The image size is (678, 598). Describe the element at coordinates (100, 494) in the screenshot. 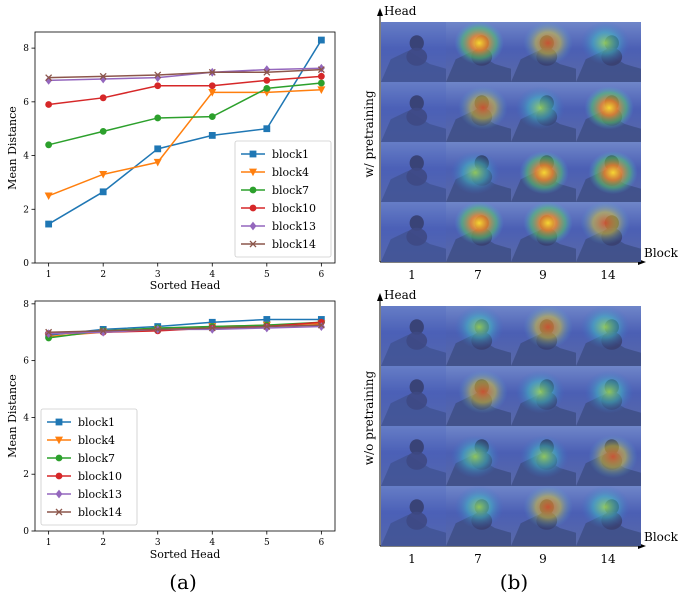

I see `legend-entry-block13: block13` at that location.